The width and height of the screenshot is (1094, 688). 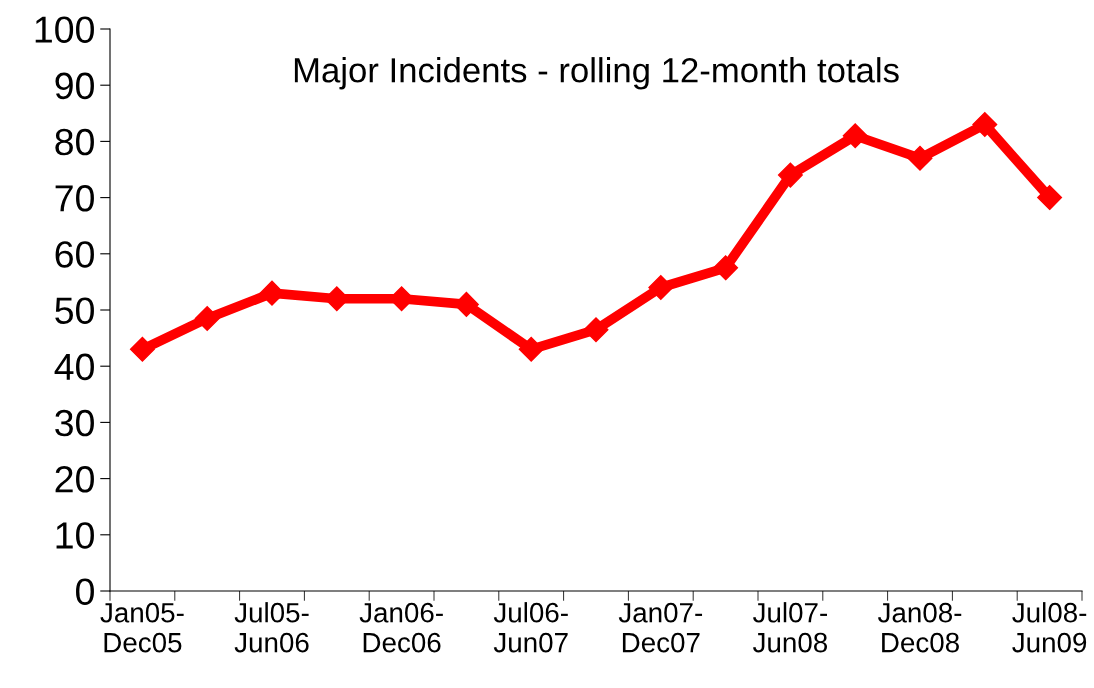 I want to click on x-tick-label: Jan07-Dec07, so click(x=660, y=627).